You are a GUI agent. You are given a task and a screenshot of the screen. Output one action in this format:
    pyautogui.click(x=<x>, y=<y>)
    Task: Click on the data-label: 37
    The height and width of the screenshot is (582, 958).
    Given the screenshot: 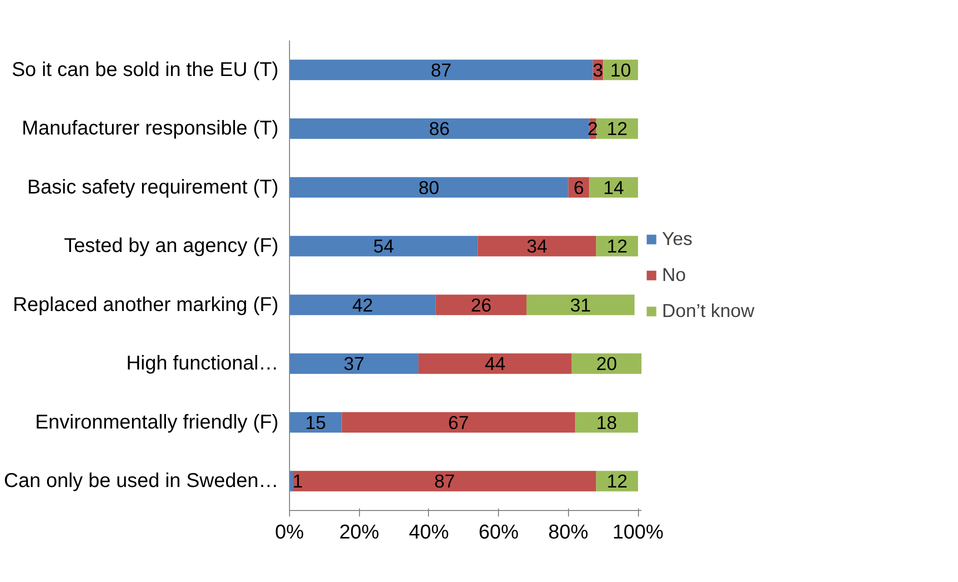 What is the action you would take?
    pyautogui.click(x=354, y=363)
    